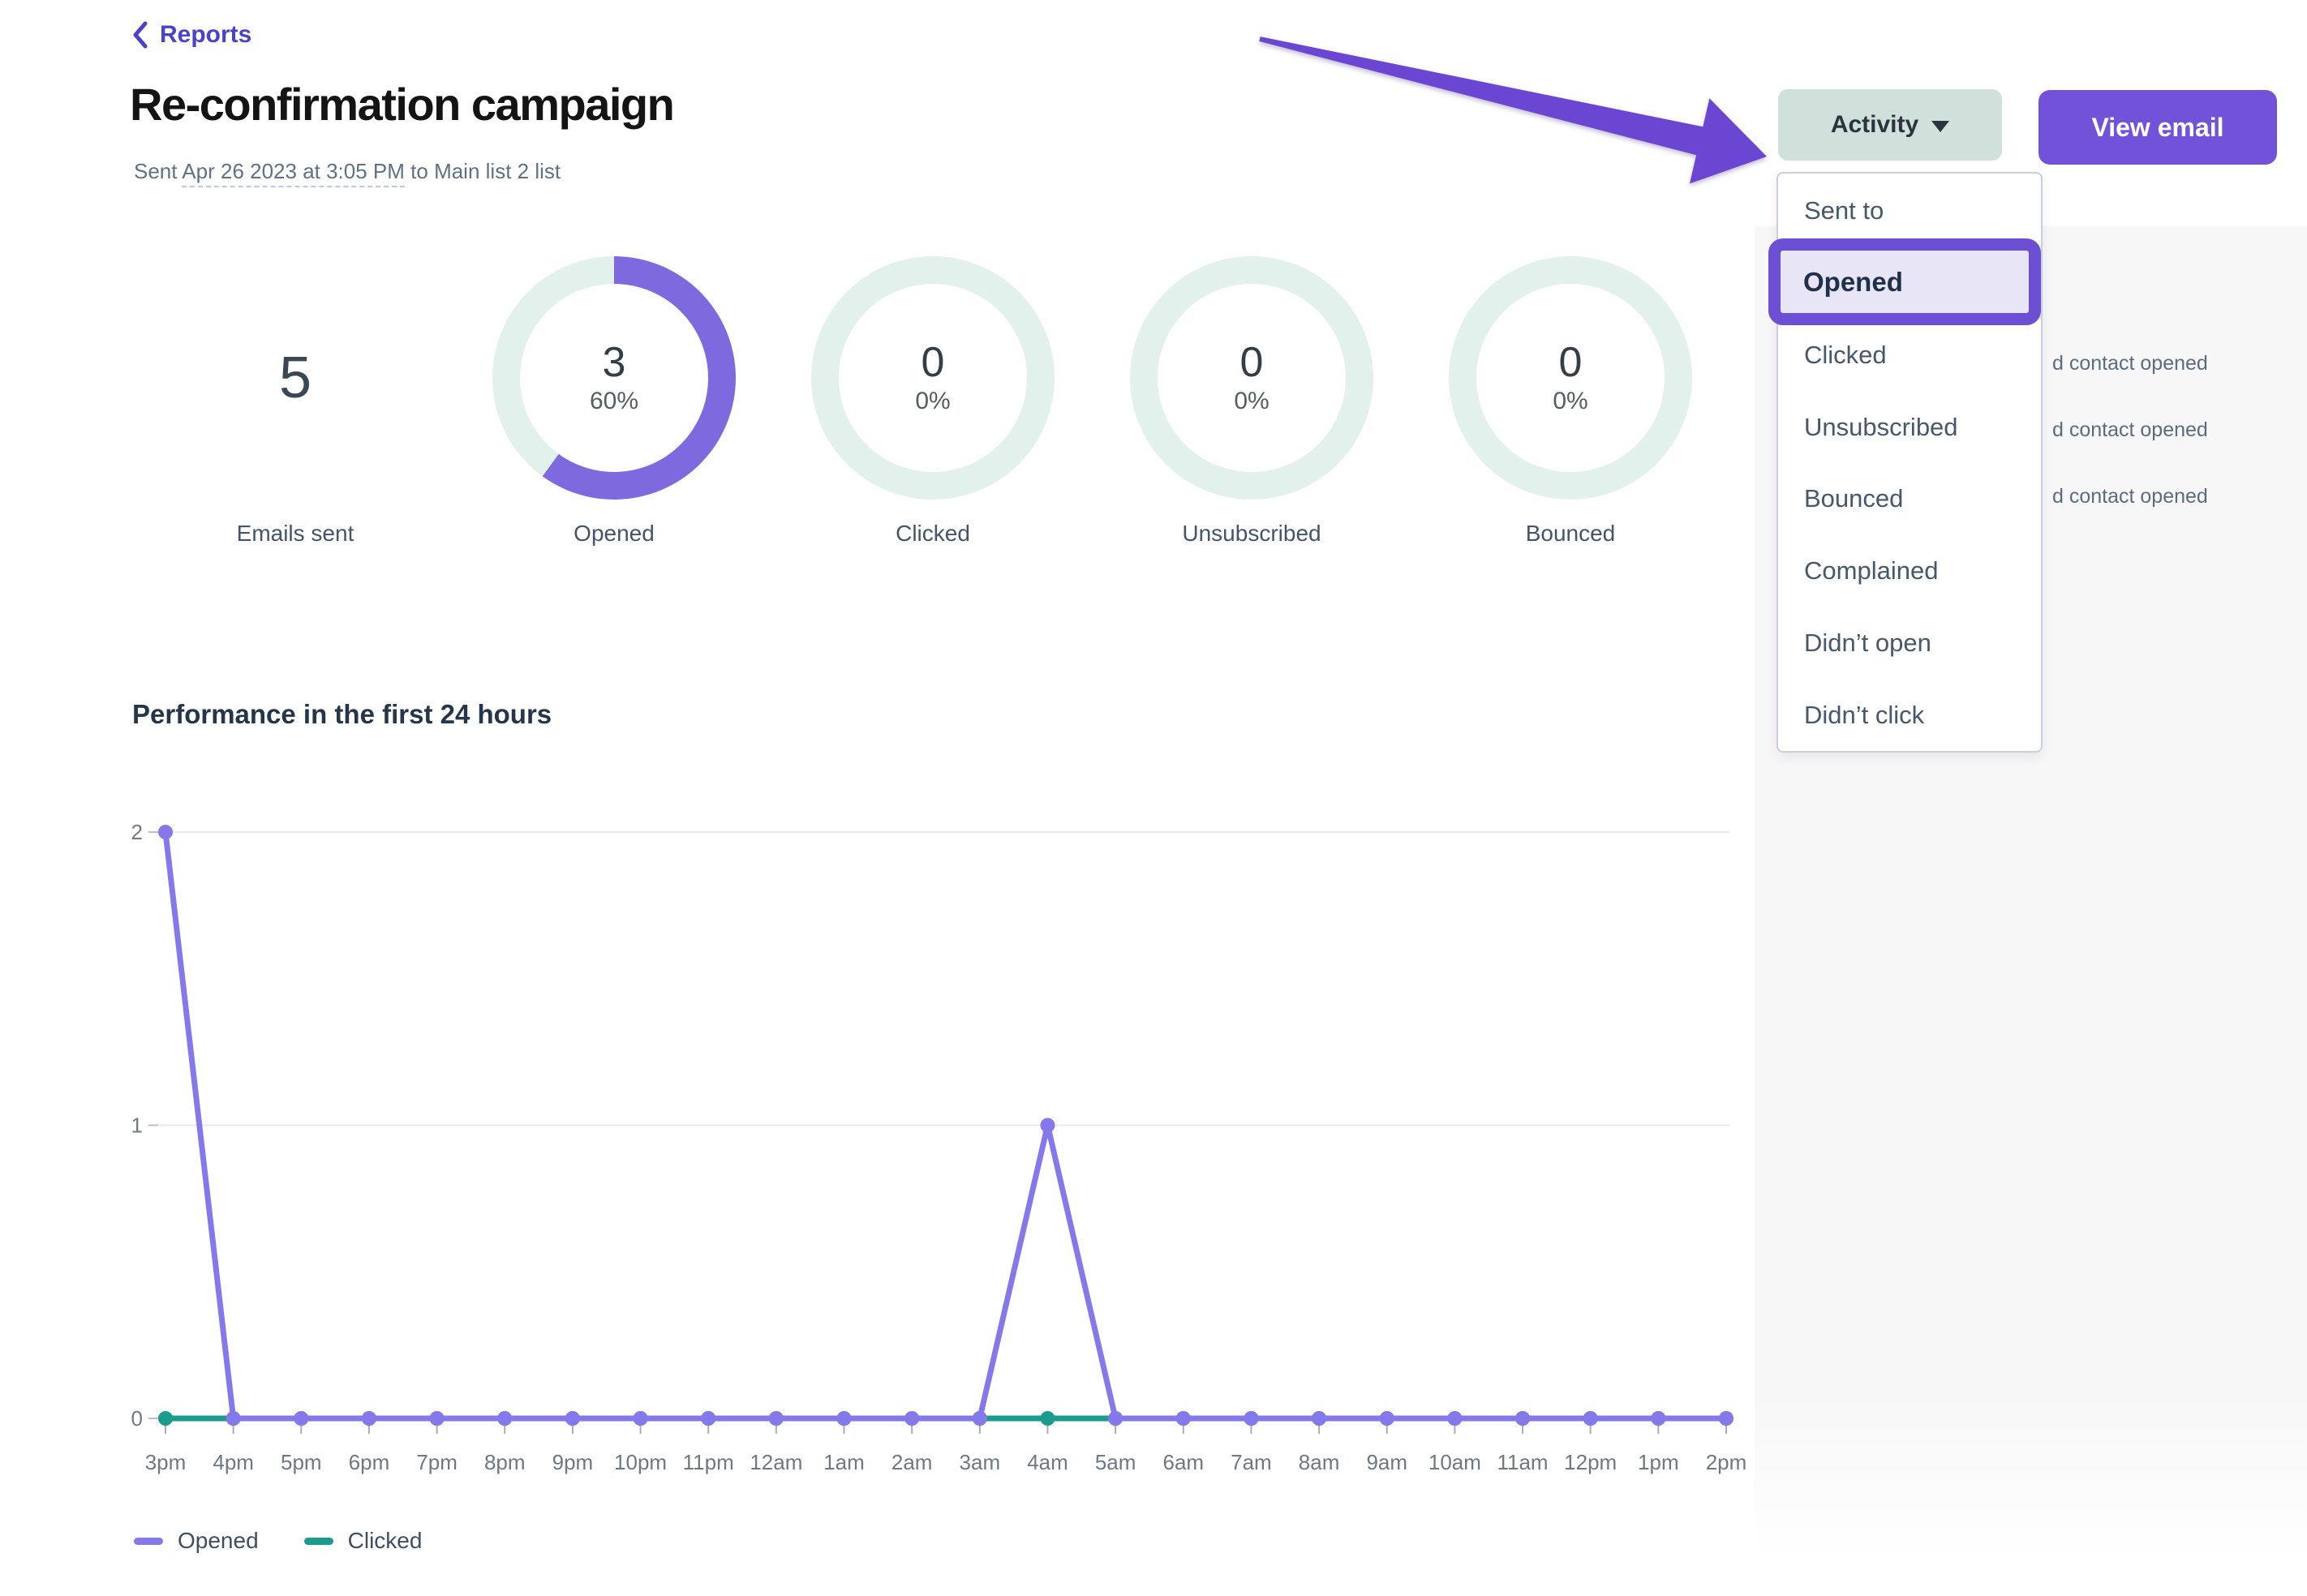  I want to click on dropdown-item-complained: Complained, so click(1871, 571).